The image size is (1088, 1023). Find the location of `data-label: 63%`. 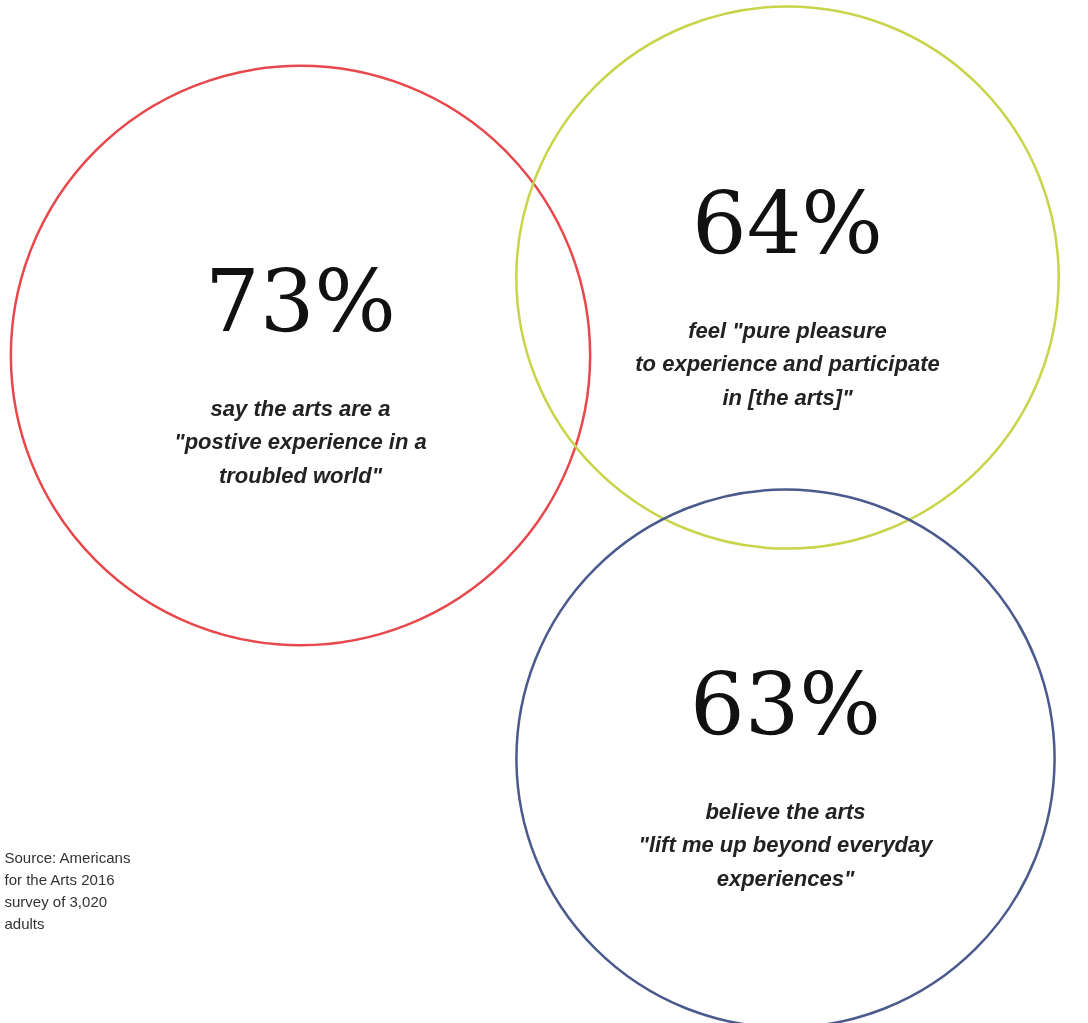

data-label: 63% is located at coordinates (785, 703).